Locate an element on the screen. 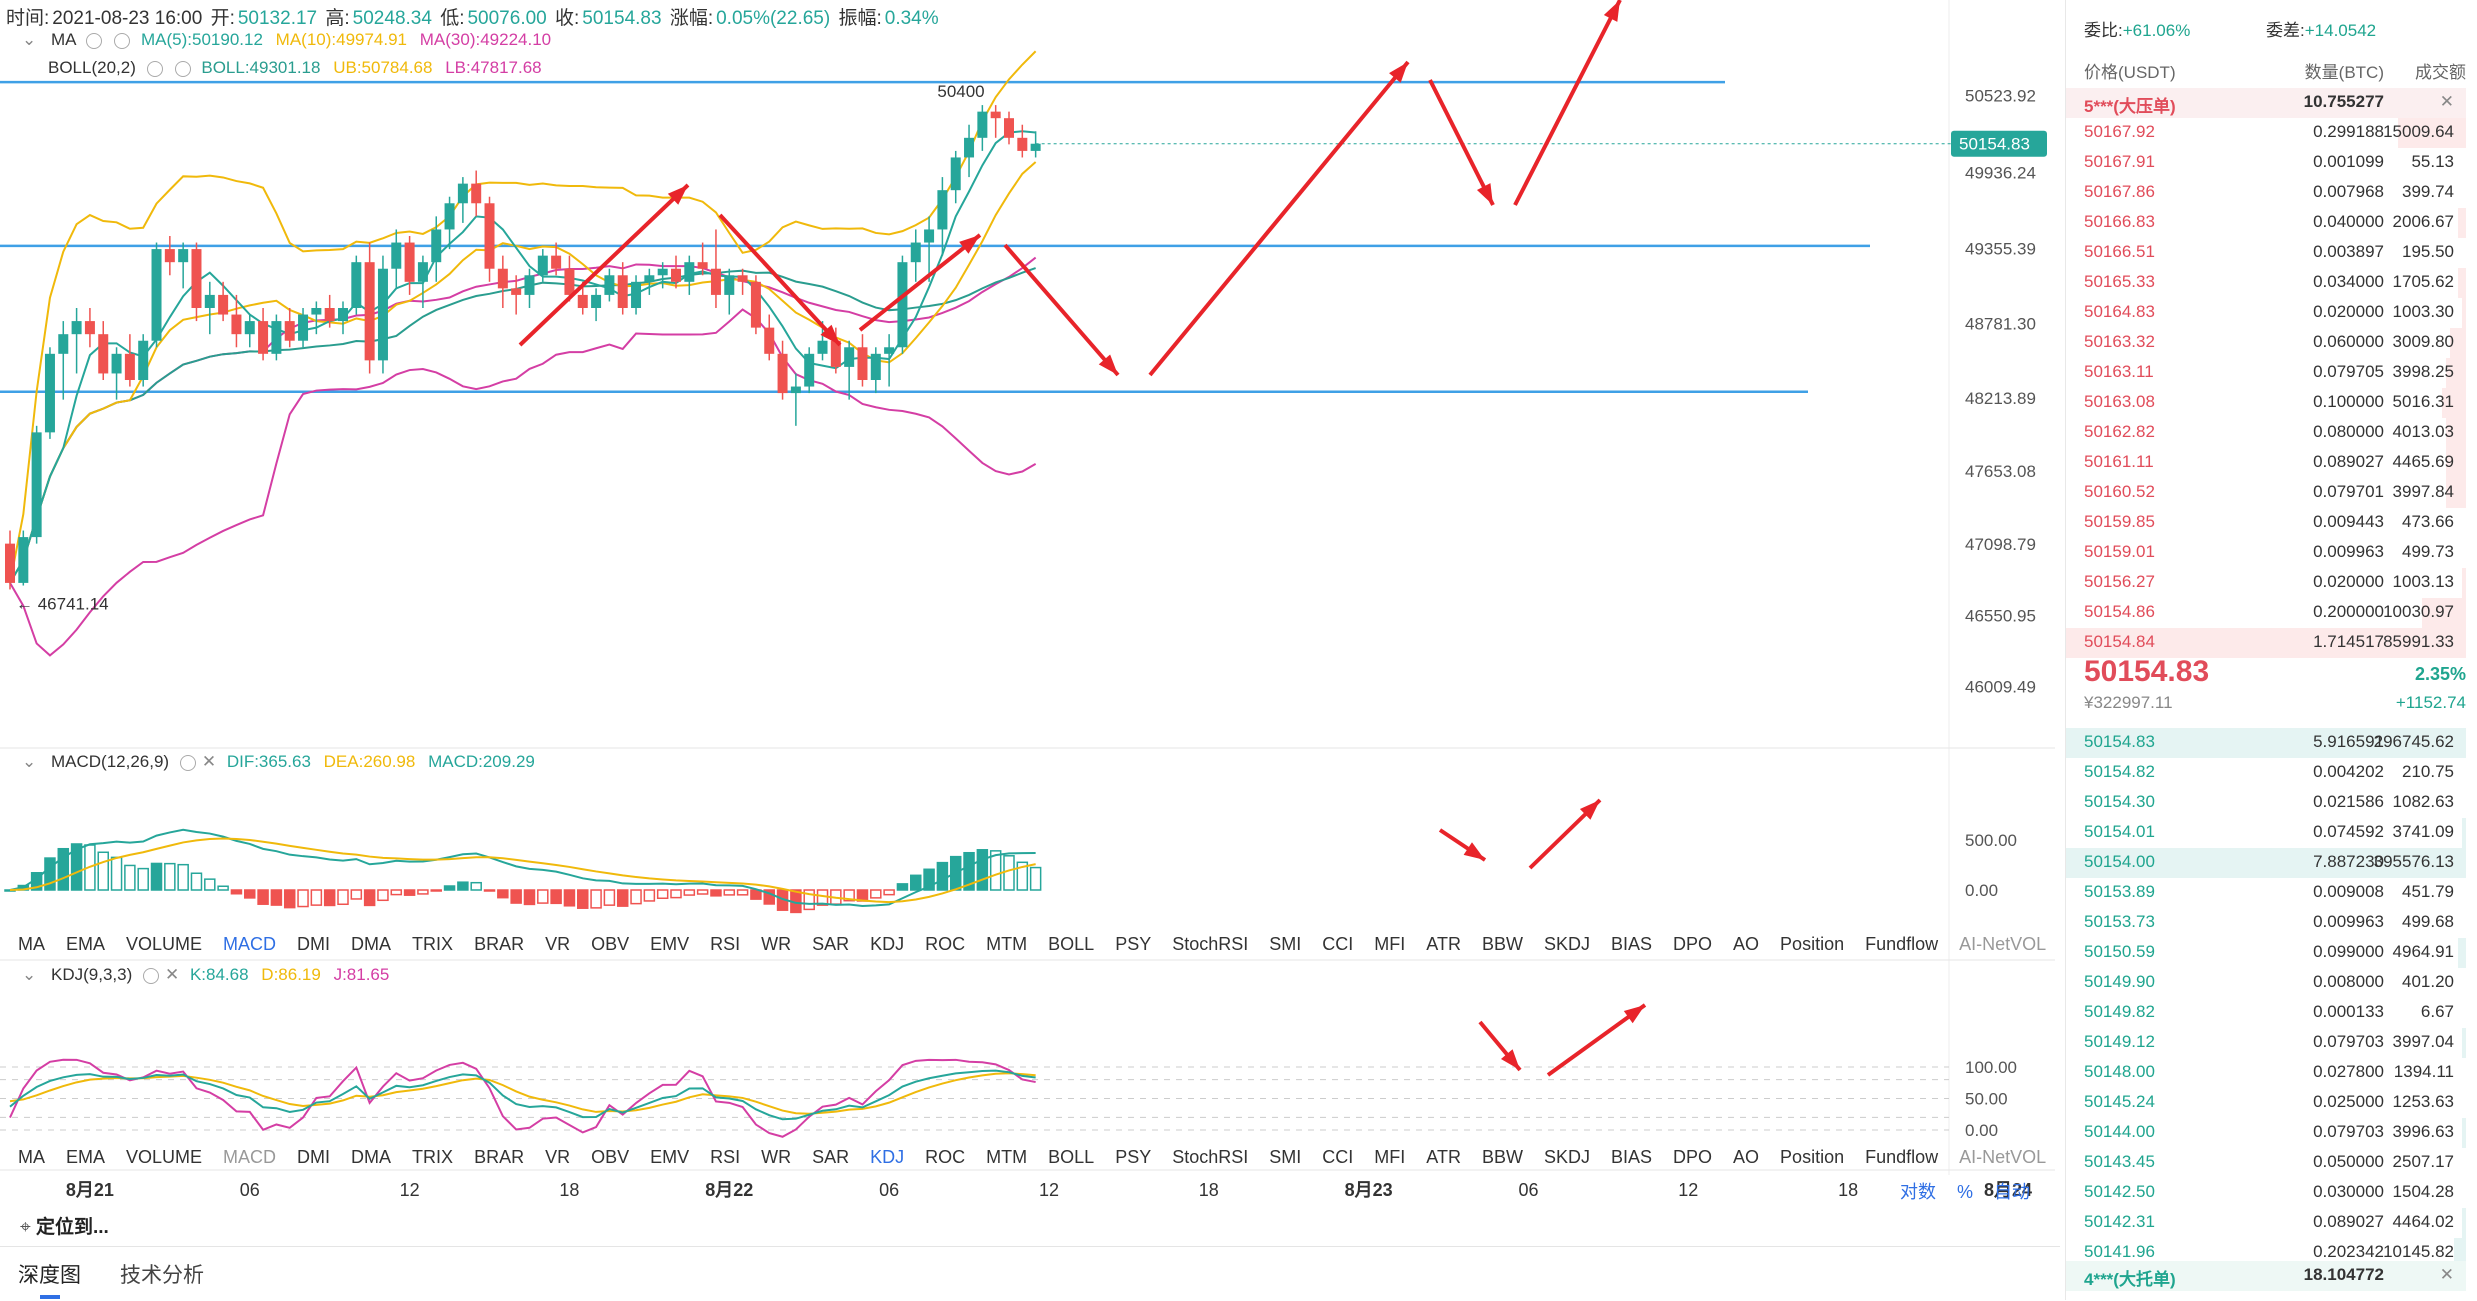 This screenshot has width=2477, height=1301. bid-row: 50154.30 0.021586 1082.63 is located at coordinates (2266, 803).